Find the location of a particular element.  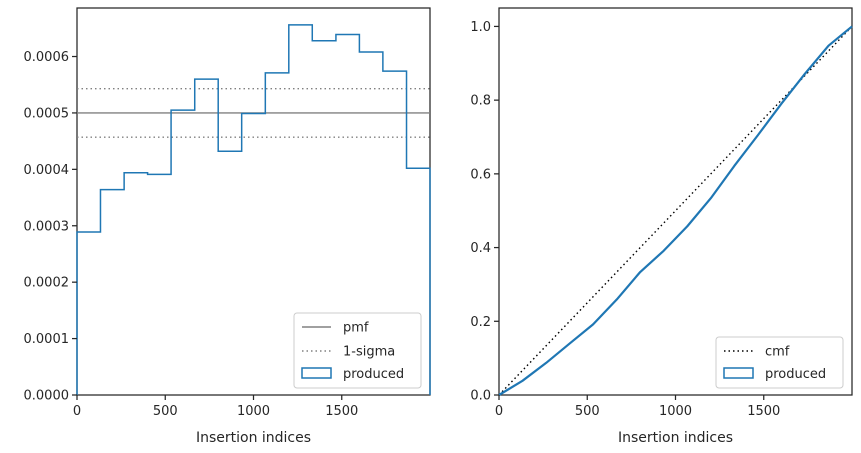

right-x-axis-label: Insertion indices is located at coordinates (675, 438).